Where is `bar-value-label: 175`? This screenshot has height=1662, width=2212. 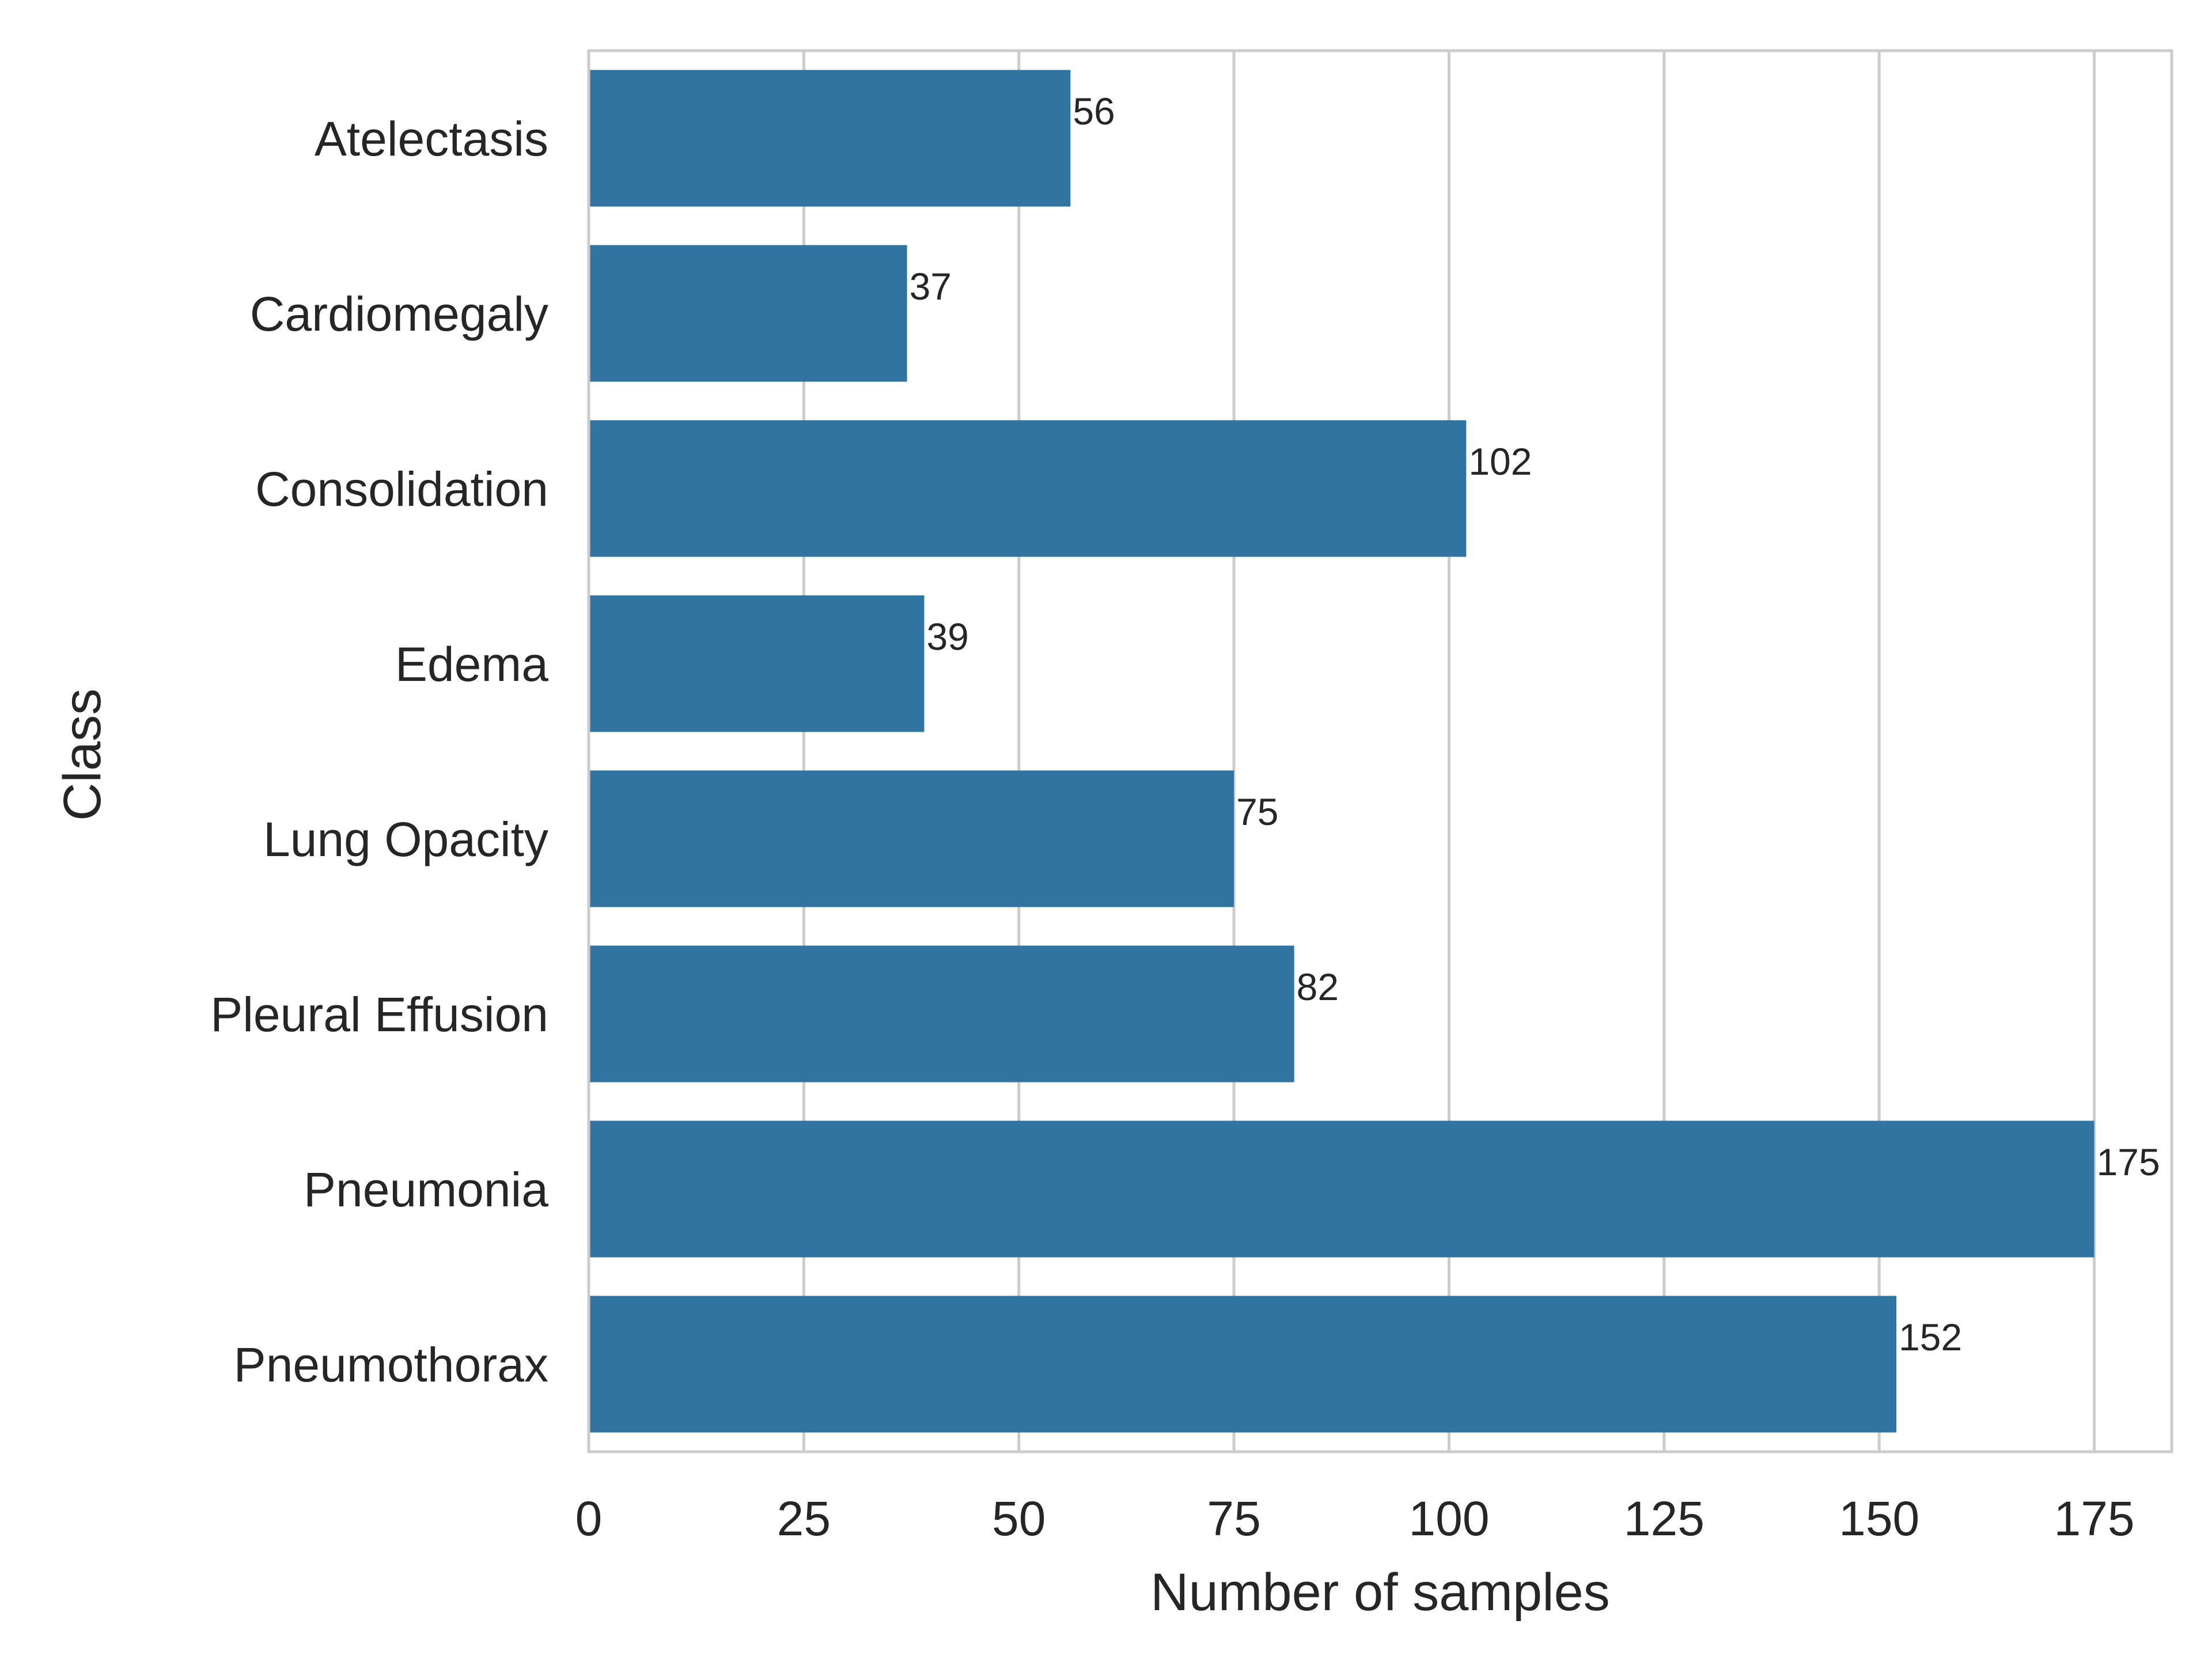 bar-value-label: 175 is located at coordinates (2128, 1162).